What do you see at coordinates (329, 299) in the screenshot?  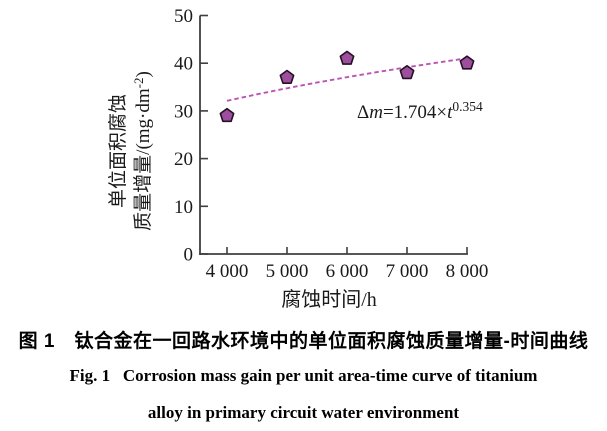 I see `x-axis-label: 腐蚀时间/h` at bounding box center [329, 299].